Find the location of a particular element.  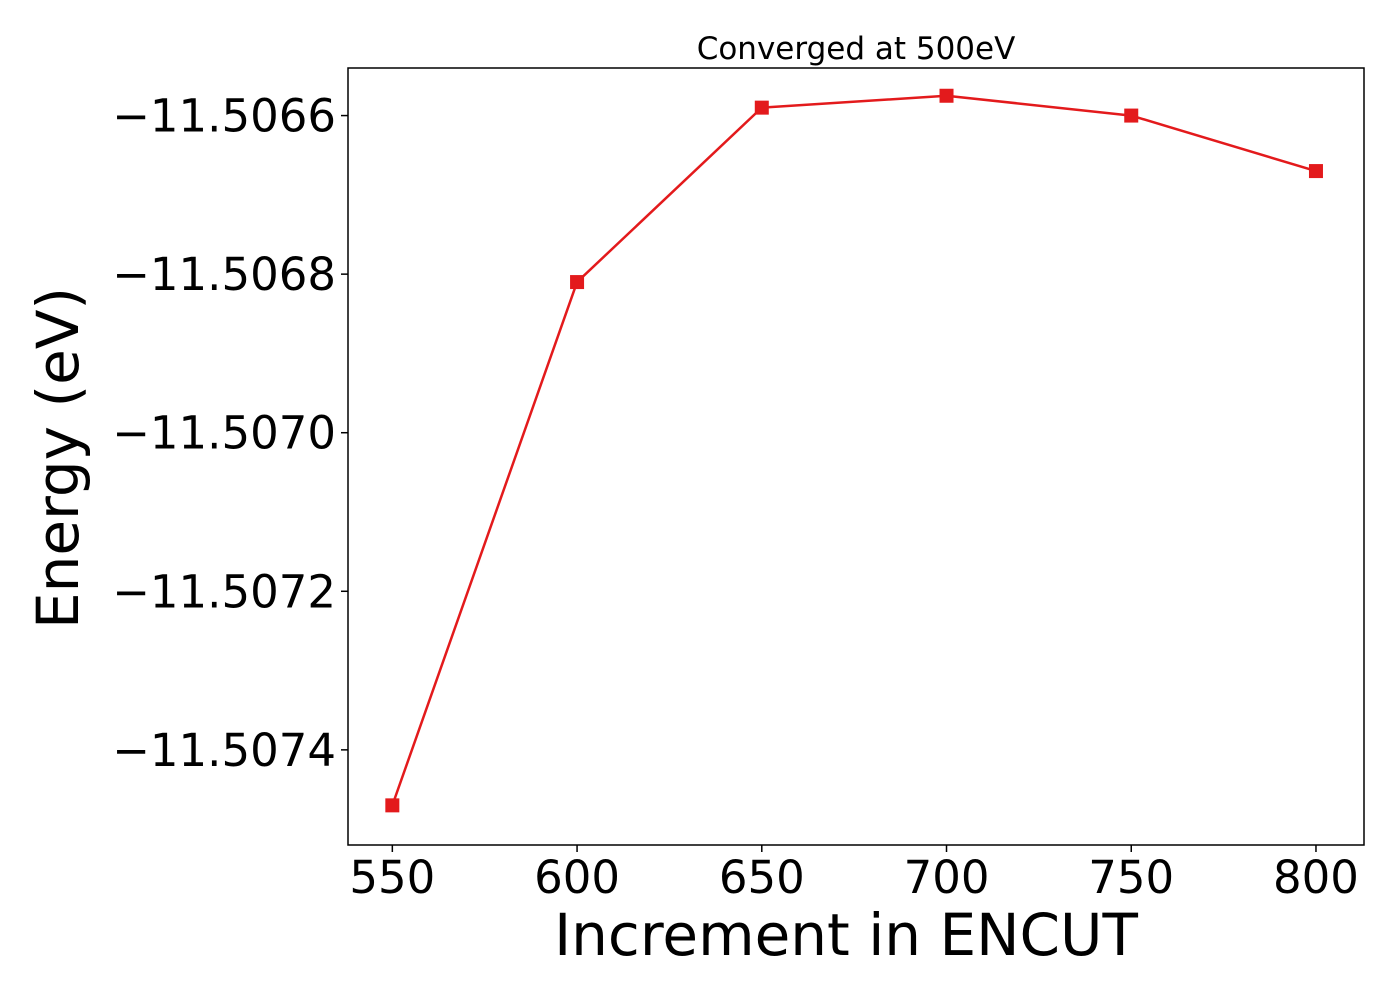

x-tick-label: 550 is located at coordinates (392, 877).